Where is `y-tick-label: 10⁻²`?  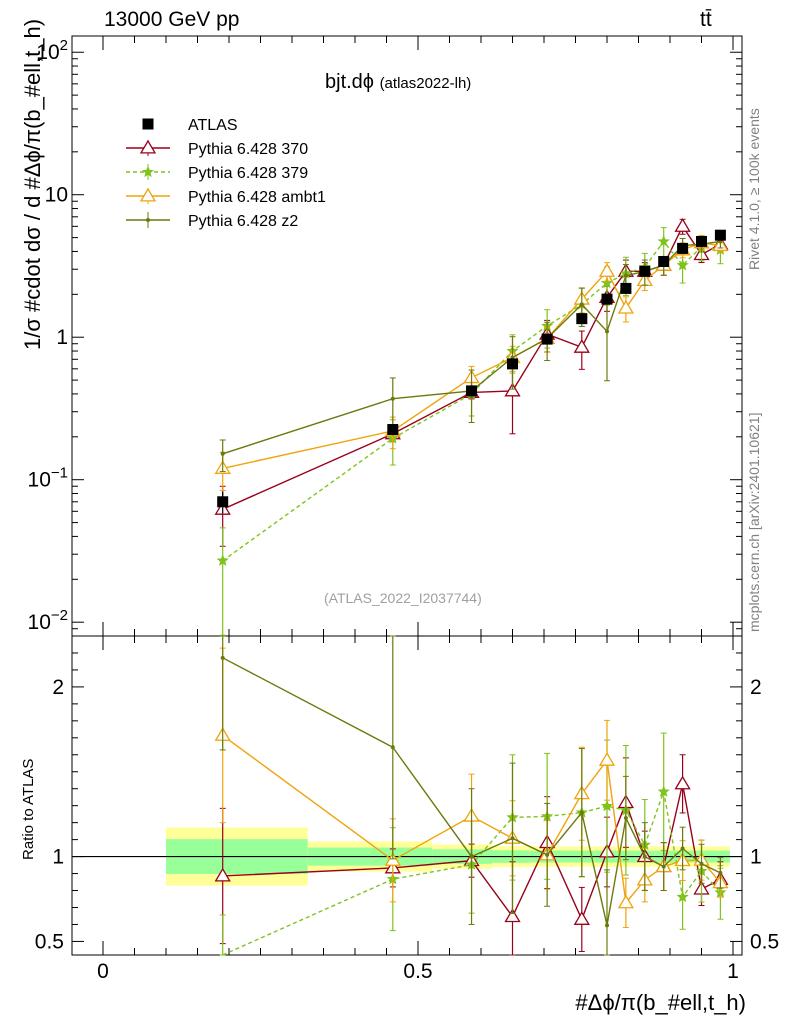 y-tick-label: 10⁻² is located at coordinates (48, 620).